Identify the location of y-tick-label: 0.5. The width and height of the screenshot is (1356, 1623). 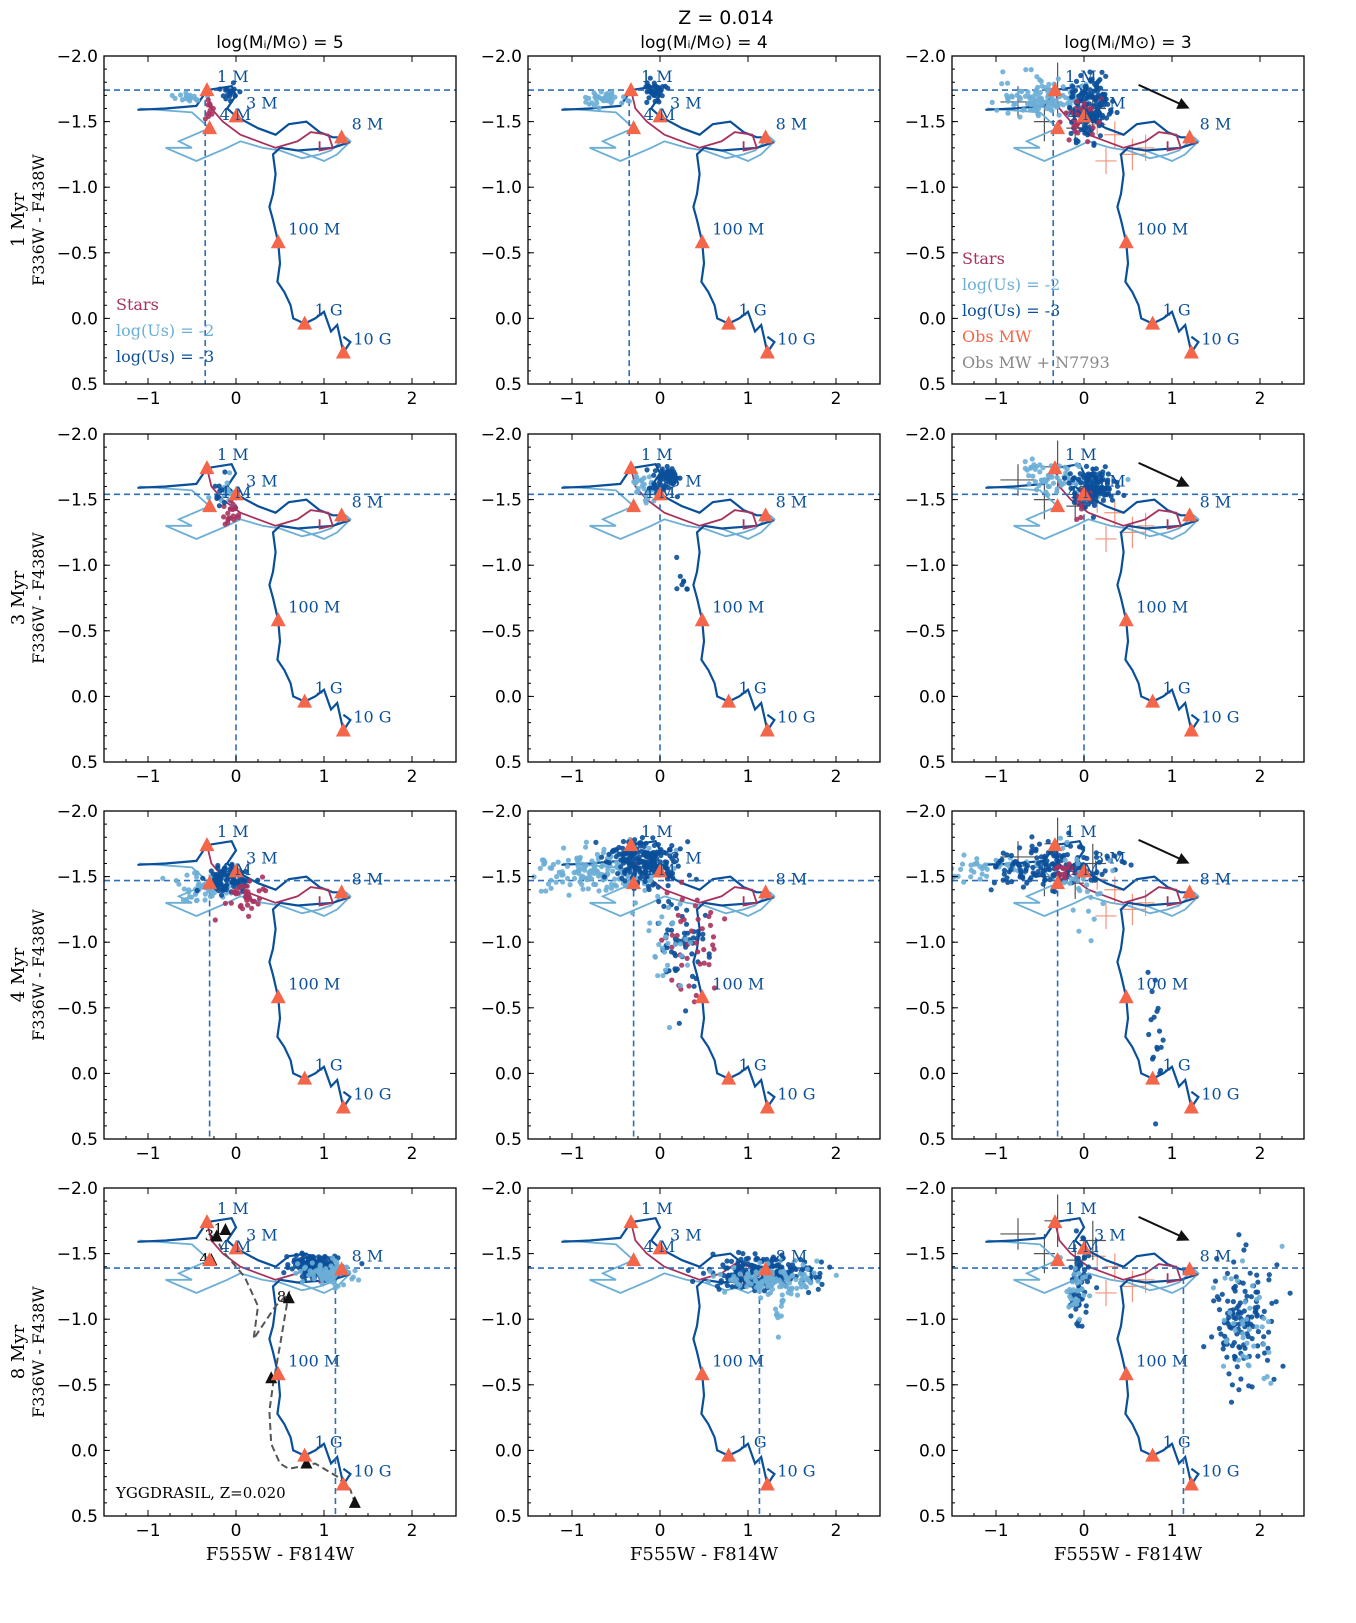
(508, 385).